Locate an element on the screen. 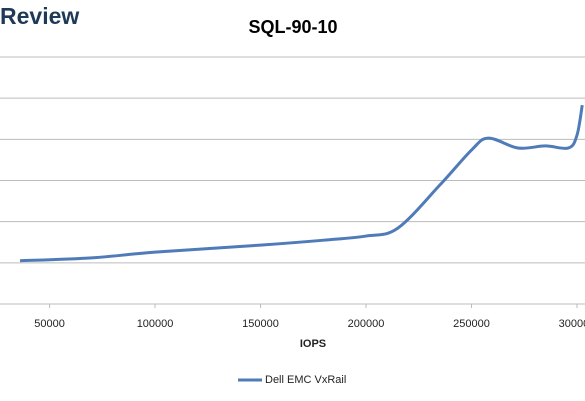 This screenshot has height=401, width=585. x-tick-label: 50000 is located at coordinates (49, 324).